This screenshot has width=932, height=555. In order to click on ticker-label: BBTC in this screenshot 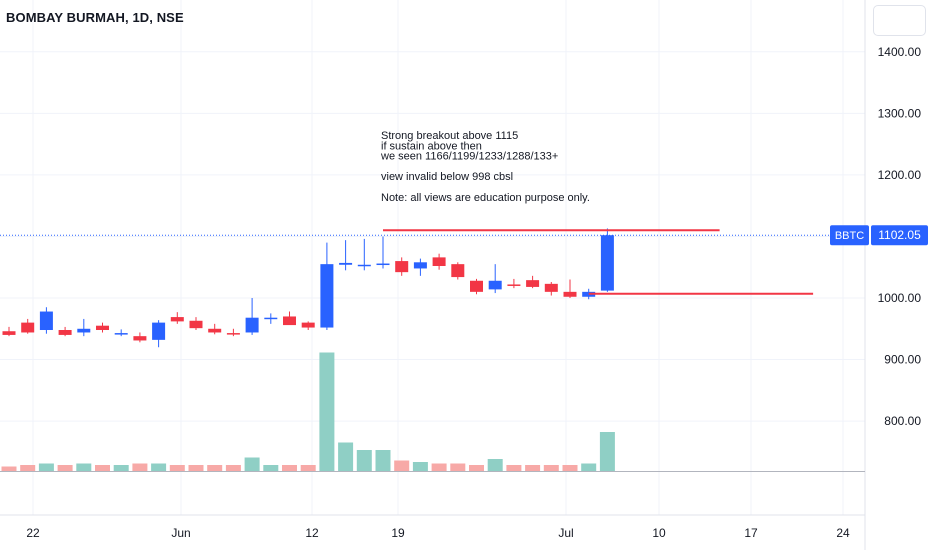, I will do `click(849, 236)`.